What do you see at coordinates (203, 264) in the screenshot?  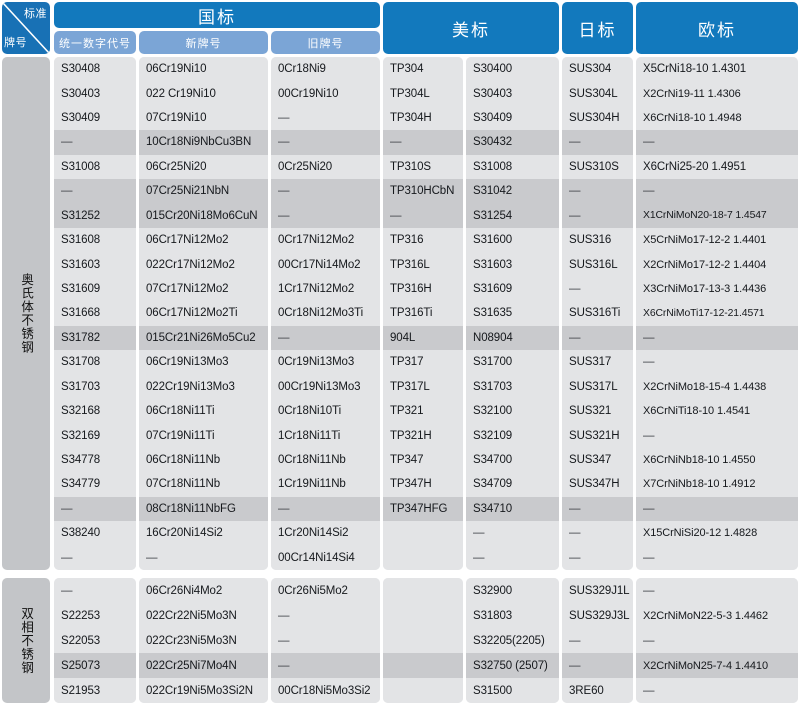 I see `table-cell: 022Cr17Ni12Mo2` at bounding box center [203, 264].